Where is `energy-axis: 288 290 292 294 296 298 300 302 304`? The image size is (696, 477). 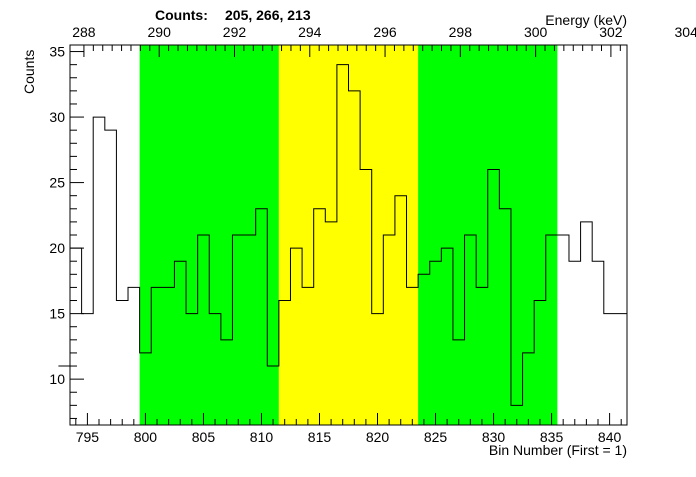
energy-axis: 288 290 292 294 296 298 300 302 304 is located at coordinates (384, 40).